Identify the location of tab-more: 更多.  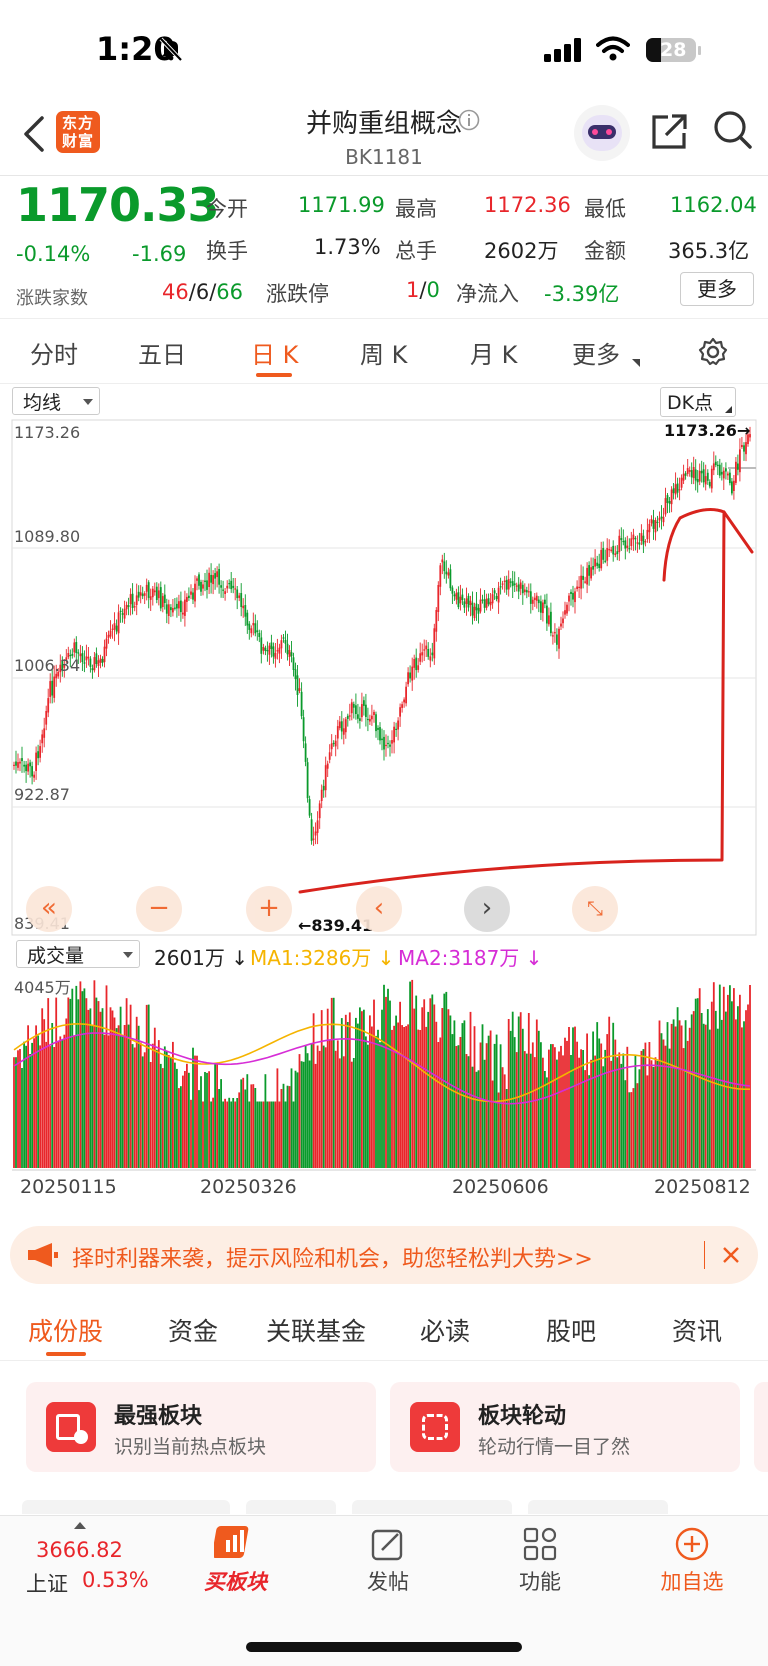
(596, 355).